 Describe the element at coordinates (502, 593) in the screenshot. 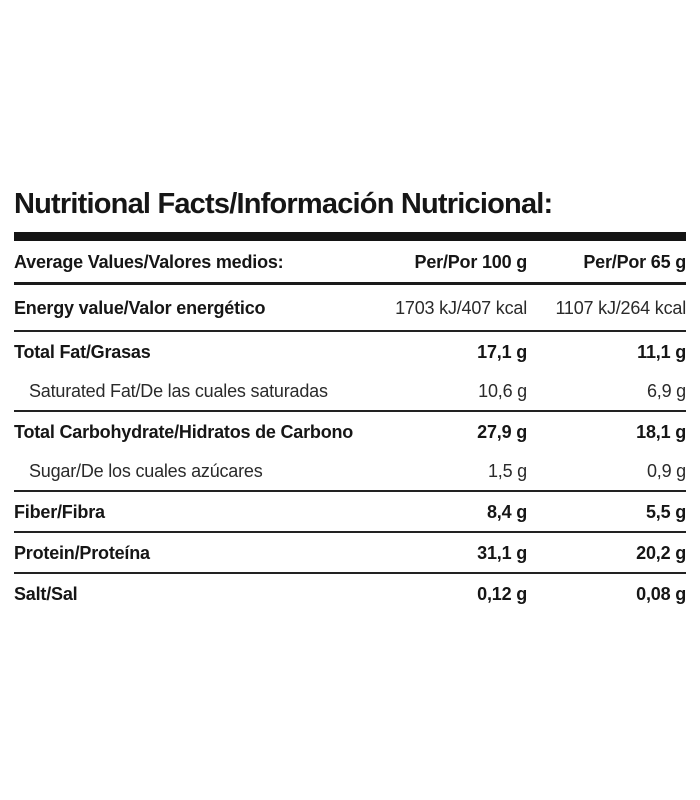

I see `row-value-salt-per100: 0,12 g` at that location.